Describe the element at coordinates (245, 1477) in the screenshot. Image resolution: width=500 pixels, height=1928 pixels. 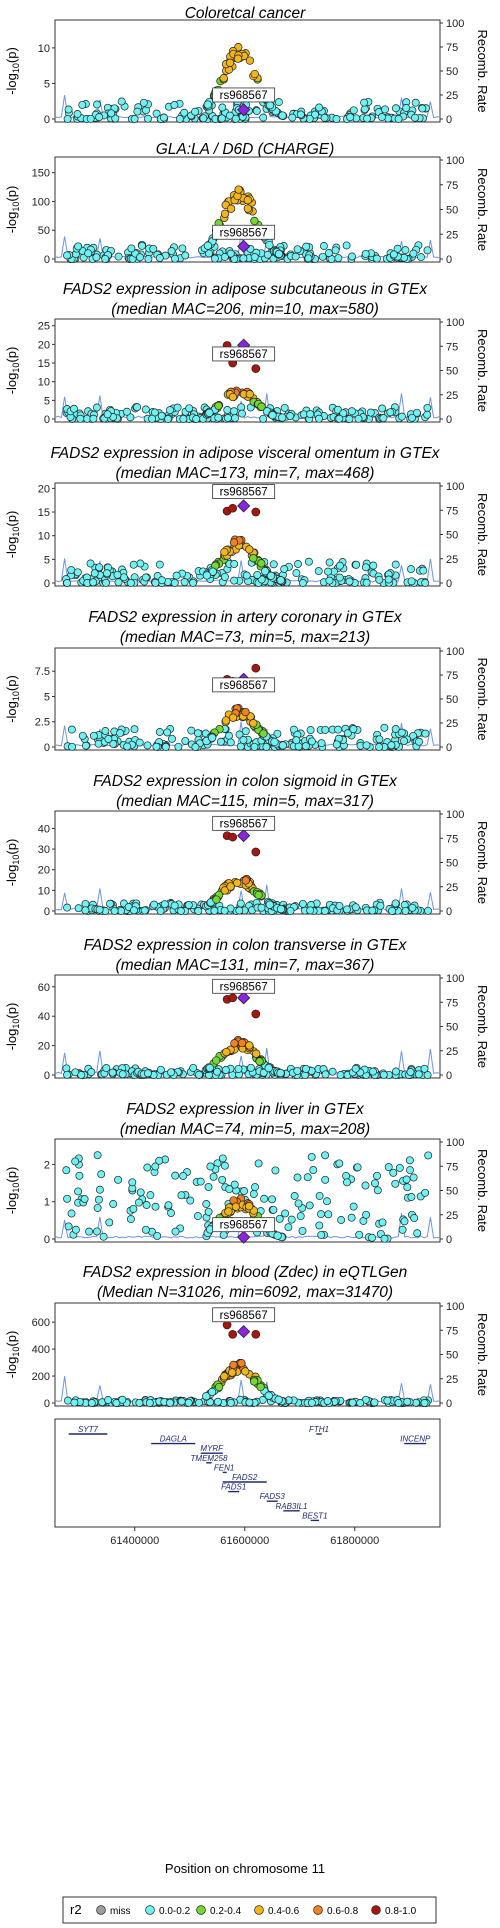
I see `gene-label: FADS2` at that location.